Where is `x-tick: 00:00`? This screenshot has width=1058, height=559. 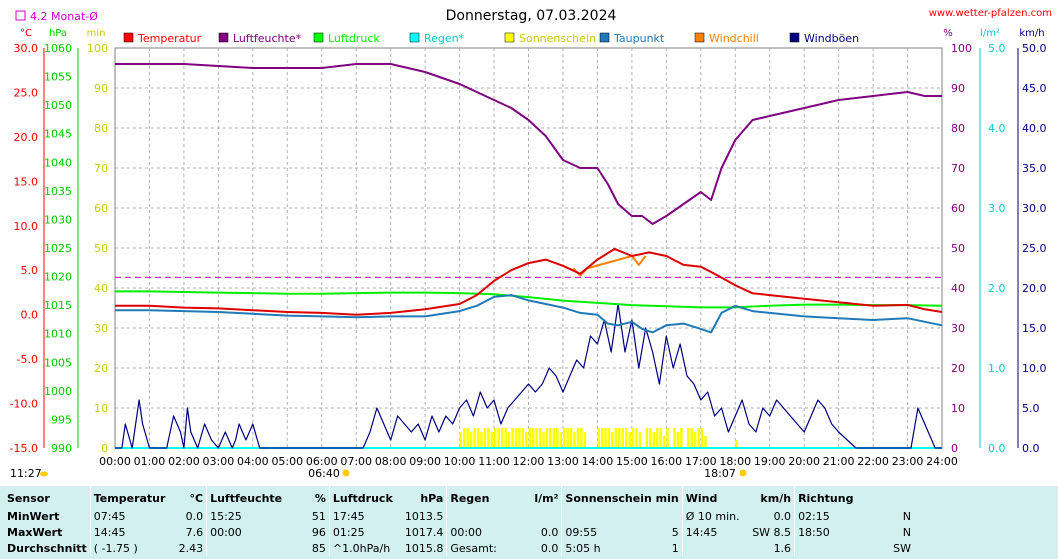 x-tick: 00:00 is located at coordinates (115, 461).